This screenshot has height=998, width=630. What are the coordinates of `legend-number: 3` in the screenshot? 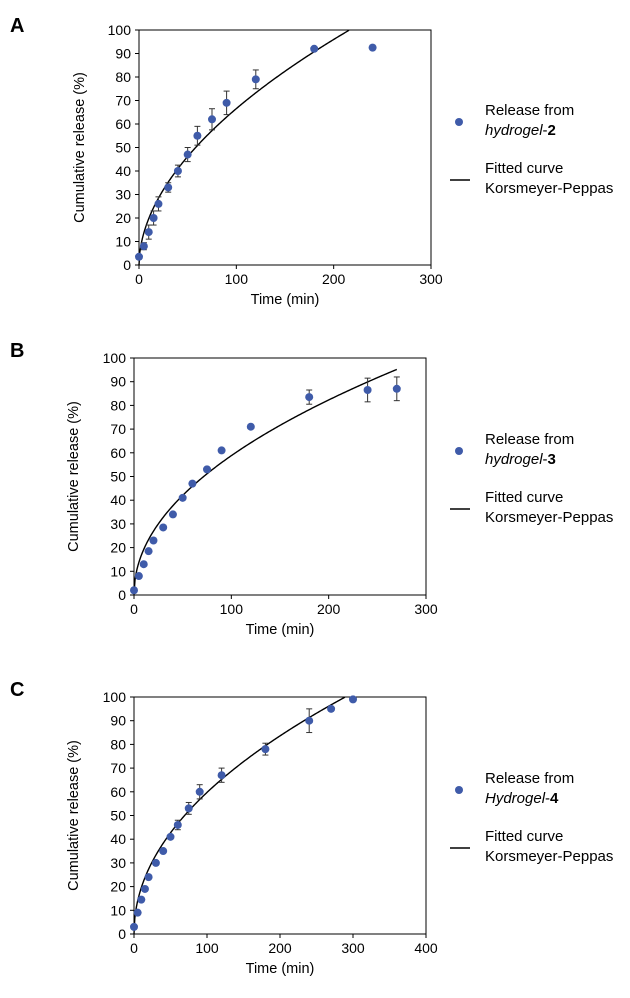 It's located at (552, 459).